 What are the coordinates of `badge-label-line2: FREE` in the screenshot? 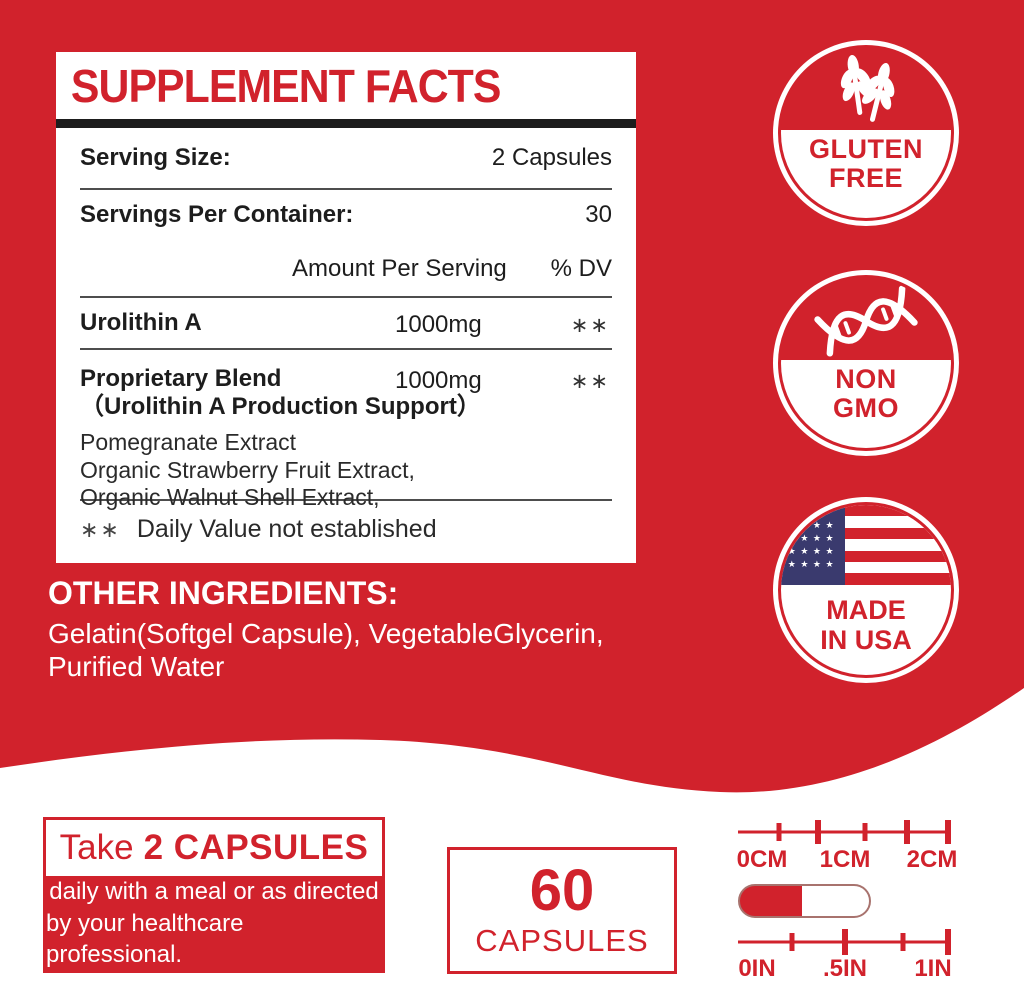 It's located at (865, 177).